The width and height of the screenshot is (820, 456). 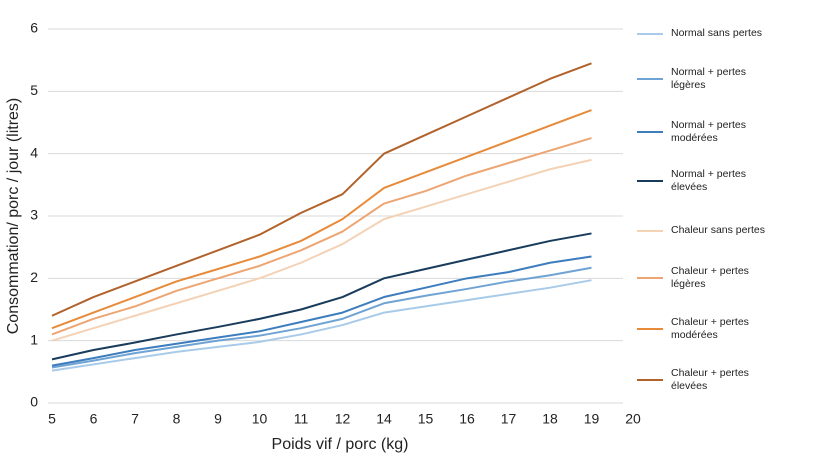 I want to click on legend-item: Normal + pertes élevées, so click(x=710, y=181).